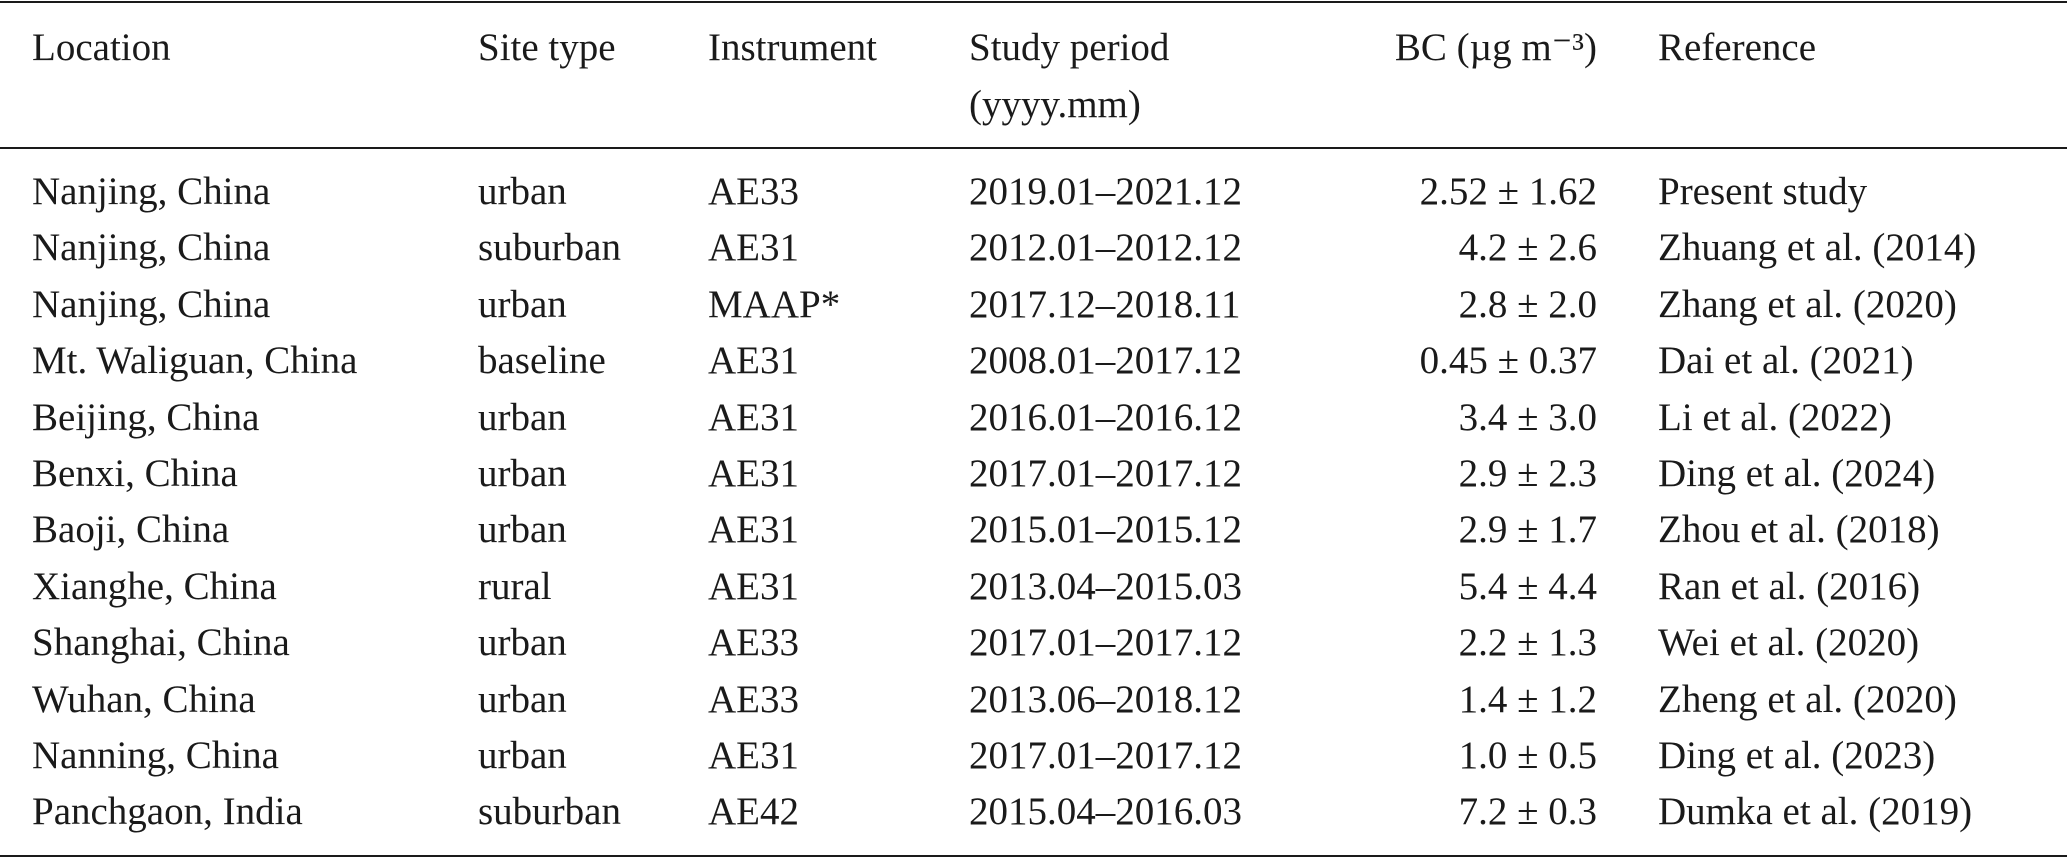  What do you see at coordinates (1069, 47) in the screenshot?
I see `header-cell: Study period` at bounding box center [1069, 47].